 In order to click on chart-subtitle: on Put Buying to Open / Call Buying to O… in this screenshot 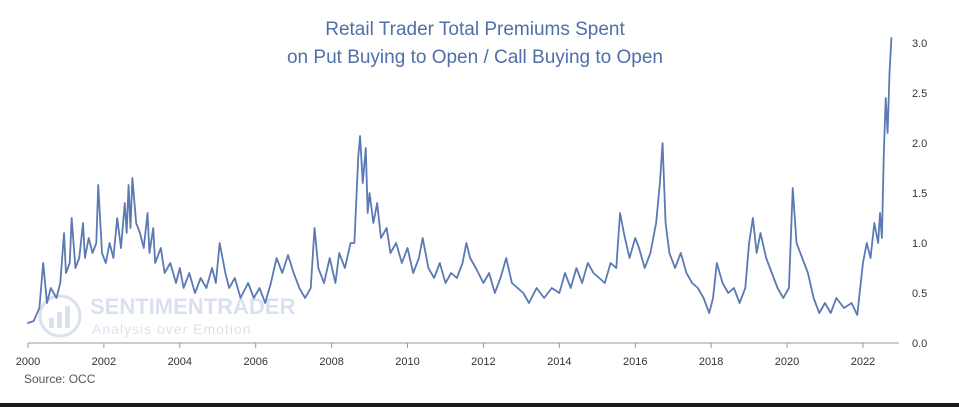, I will do `click(474, 57)`.